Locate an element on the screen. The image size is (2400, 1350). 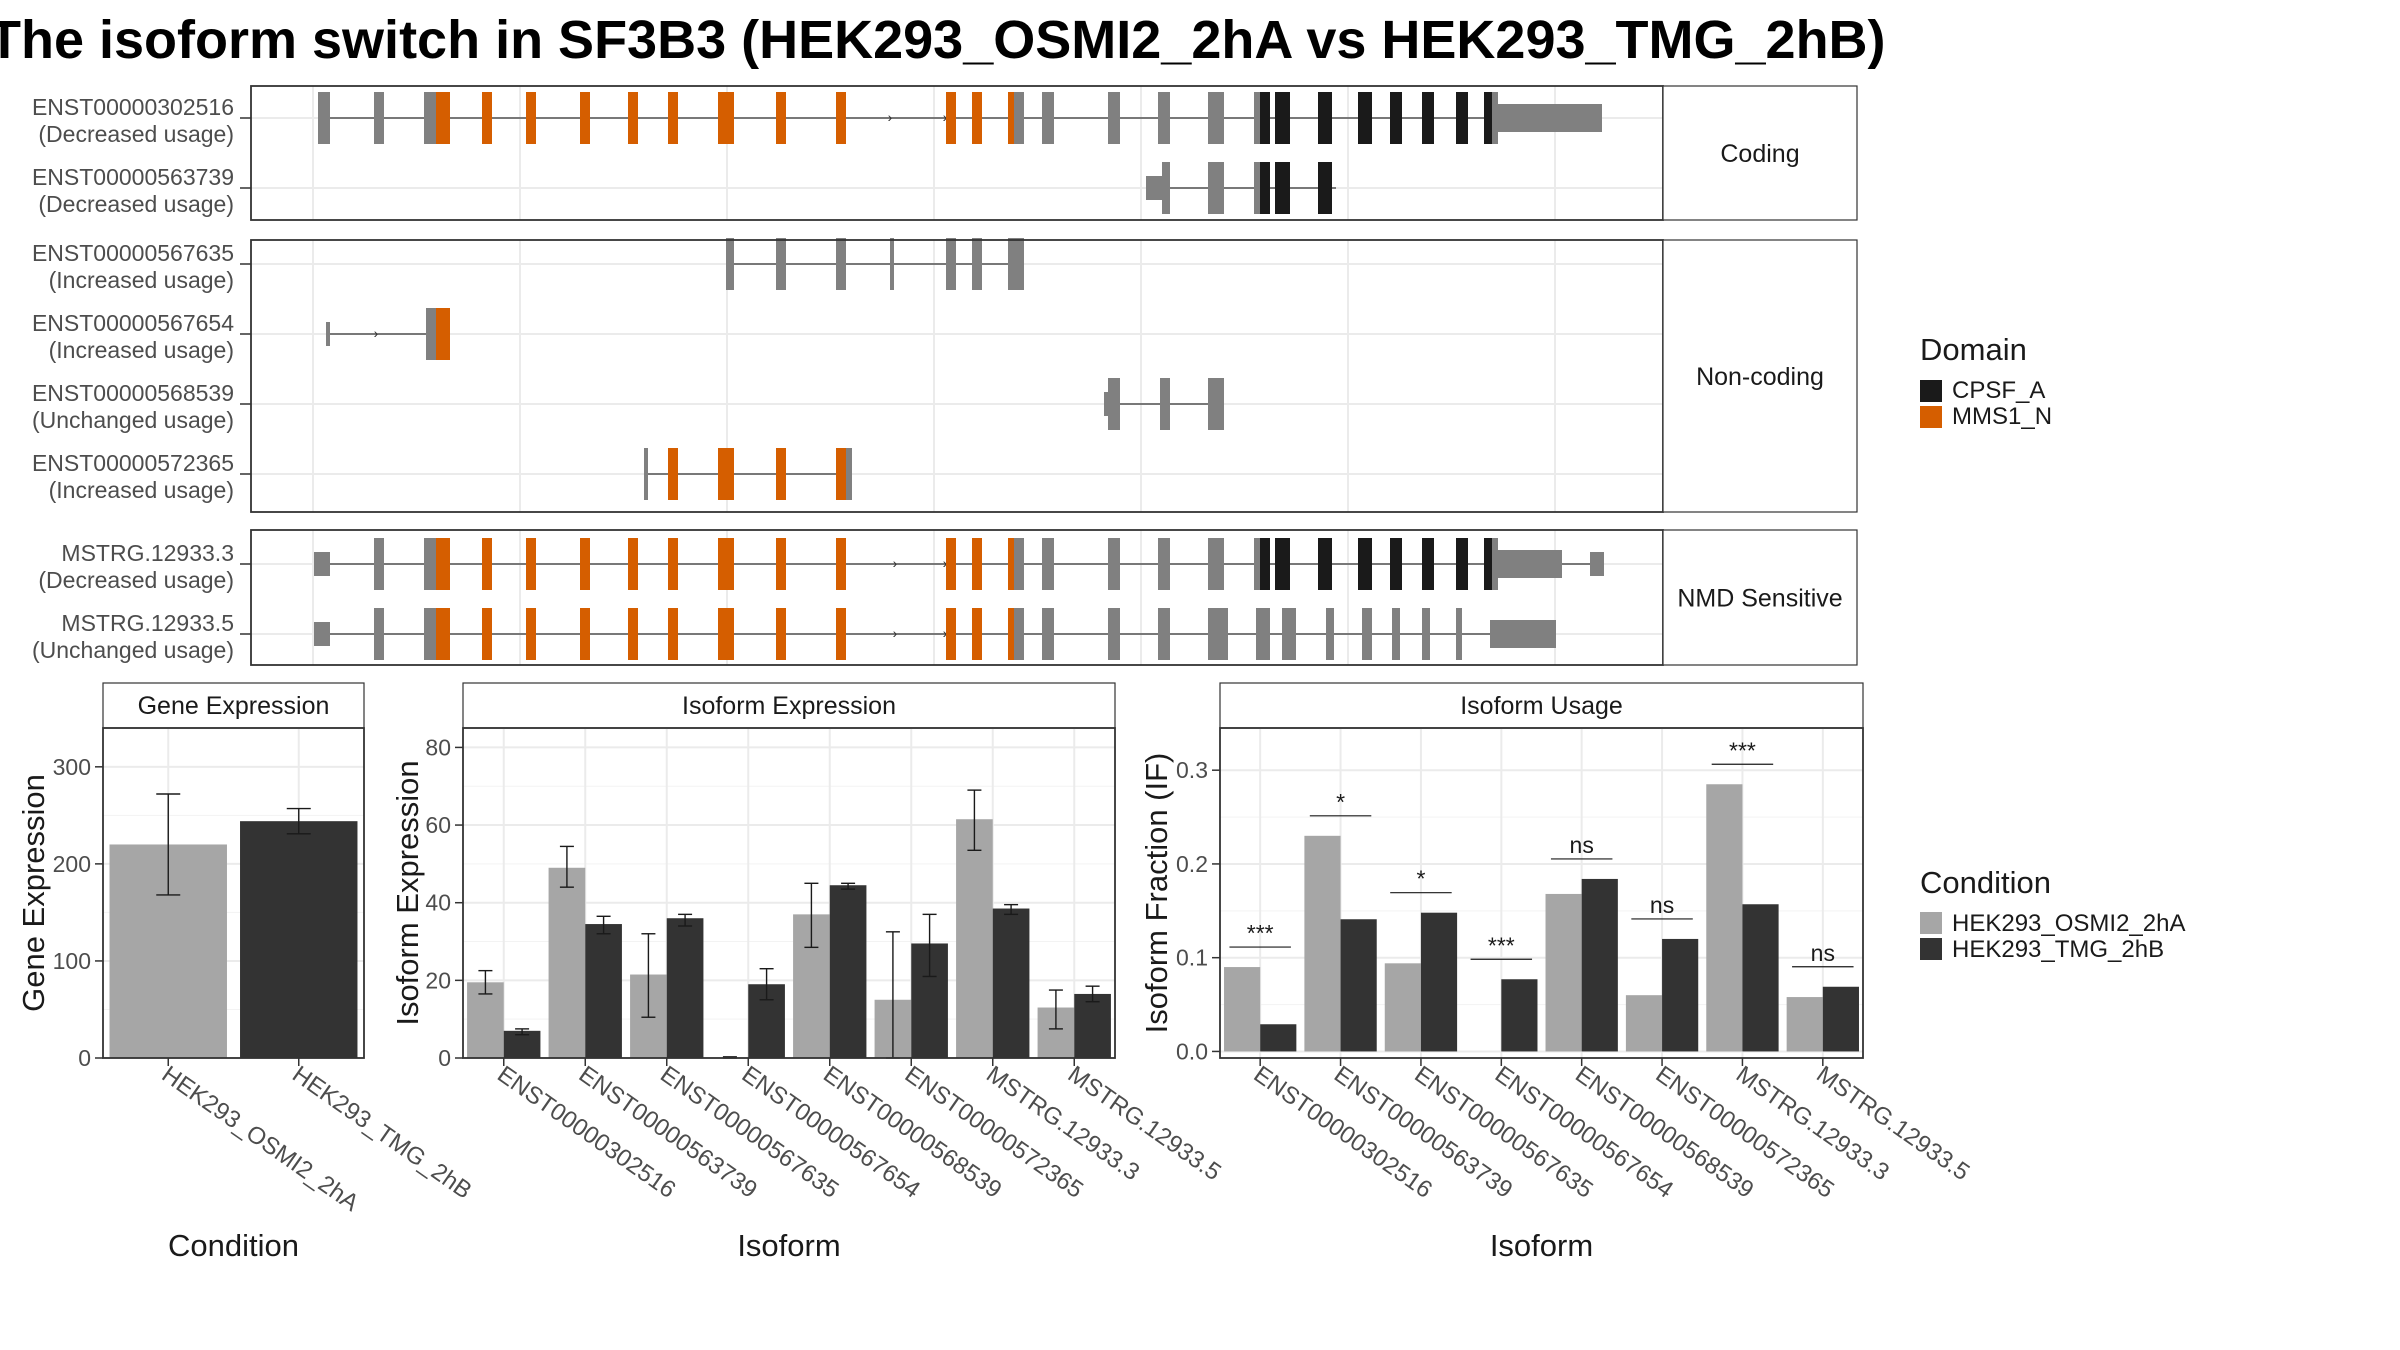
x-axis-title: Condition is located at coordinates (233, 1245).